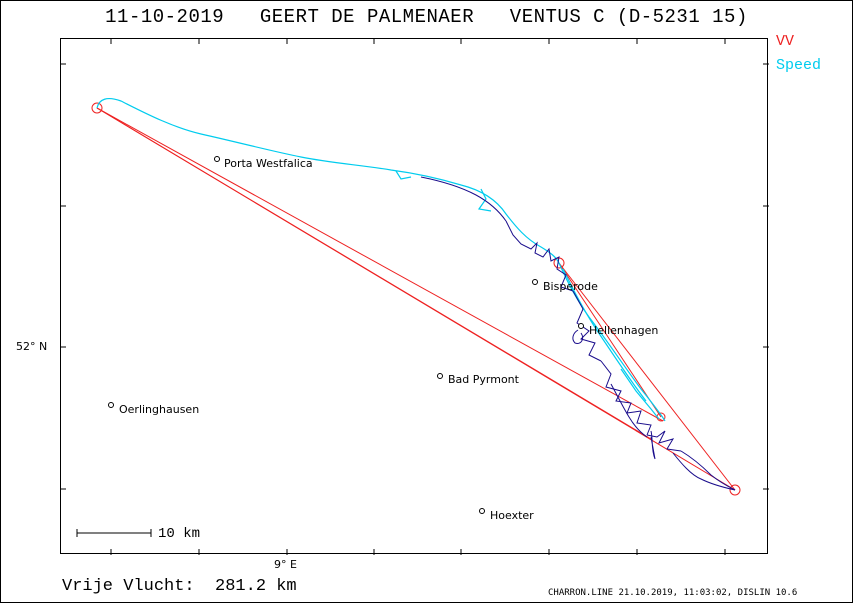 This screenshot has height=603, width=853. What do you see at coordinates (799, 65) in the screenshot?
I see `legend-speed: Speed` at bounding box center [799, 65].